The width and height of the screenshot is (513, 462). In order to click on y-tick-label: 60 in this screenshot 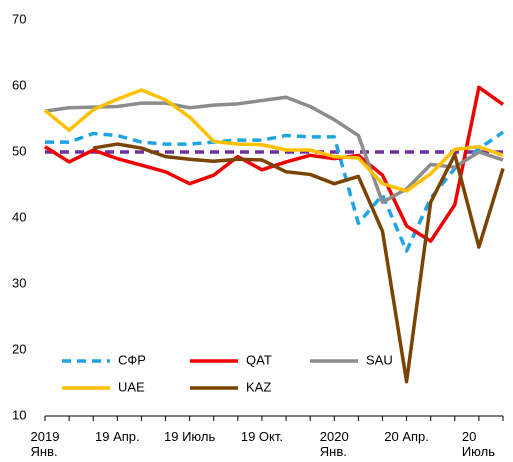, I will do `click(19, 84)`.